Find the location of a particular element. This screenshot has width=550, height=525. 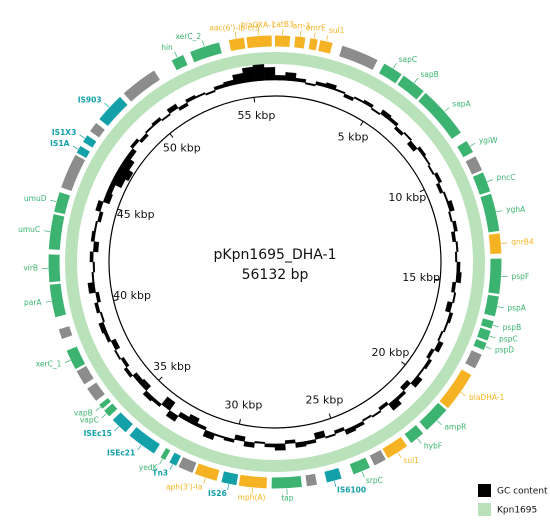

tick-label: 50 kbp is located at coordinates (182, 147).